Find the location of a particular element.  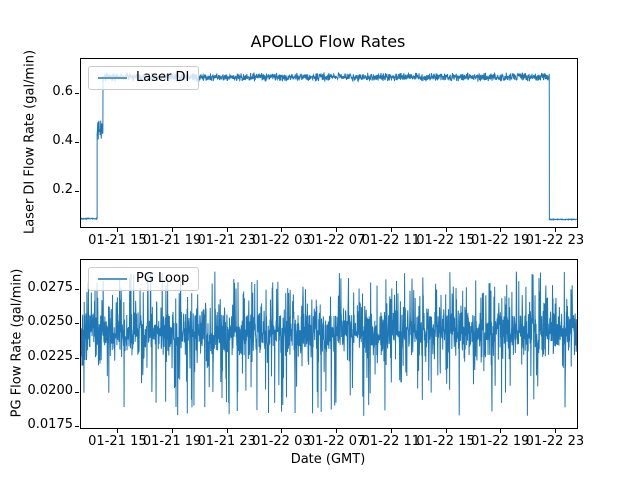

y-tick-label: 0.0175 is located at coordinates (50, 424).